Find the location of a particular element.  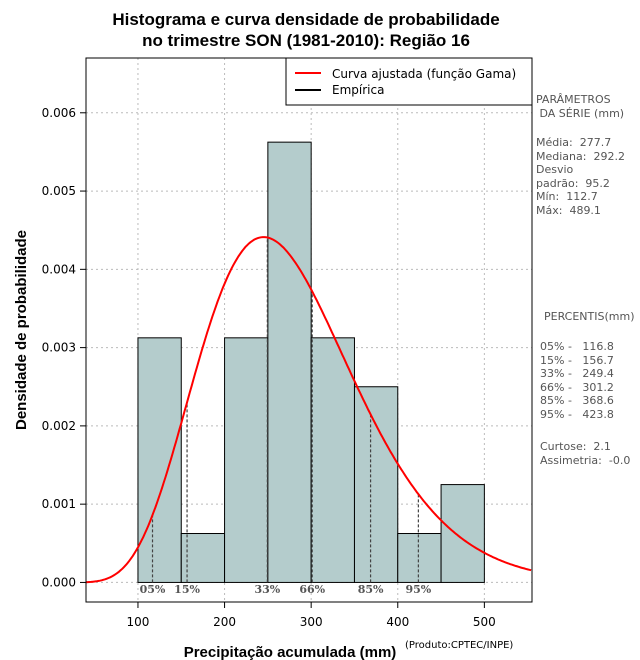

y-tick-label-4: 0.004 is located at coordinates (59, 269).